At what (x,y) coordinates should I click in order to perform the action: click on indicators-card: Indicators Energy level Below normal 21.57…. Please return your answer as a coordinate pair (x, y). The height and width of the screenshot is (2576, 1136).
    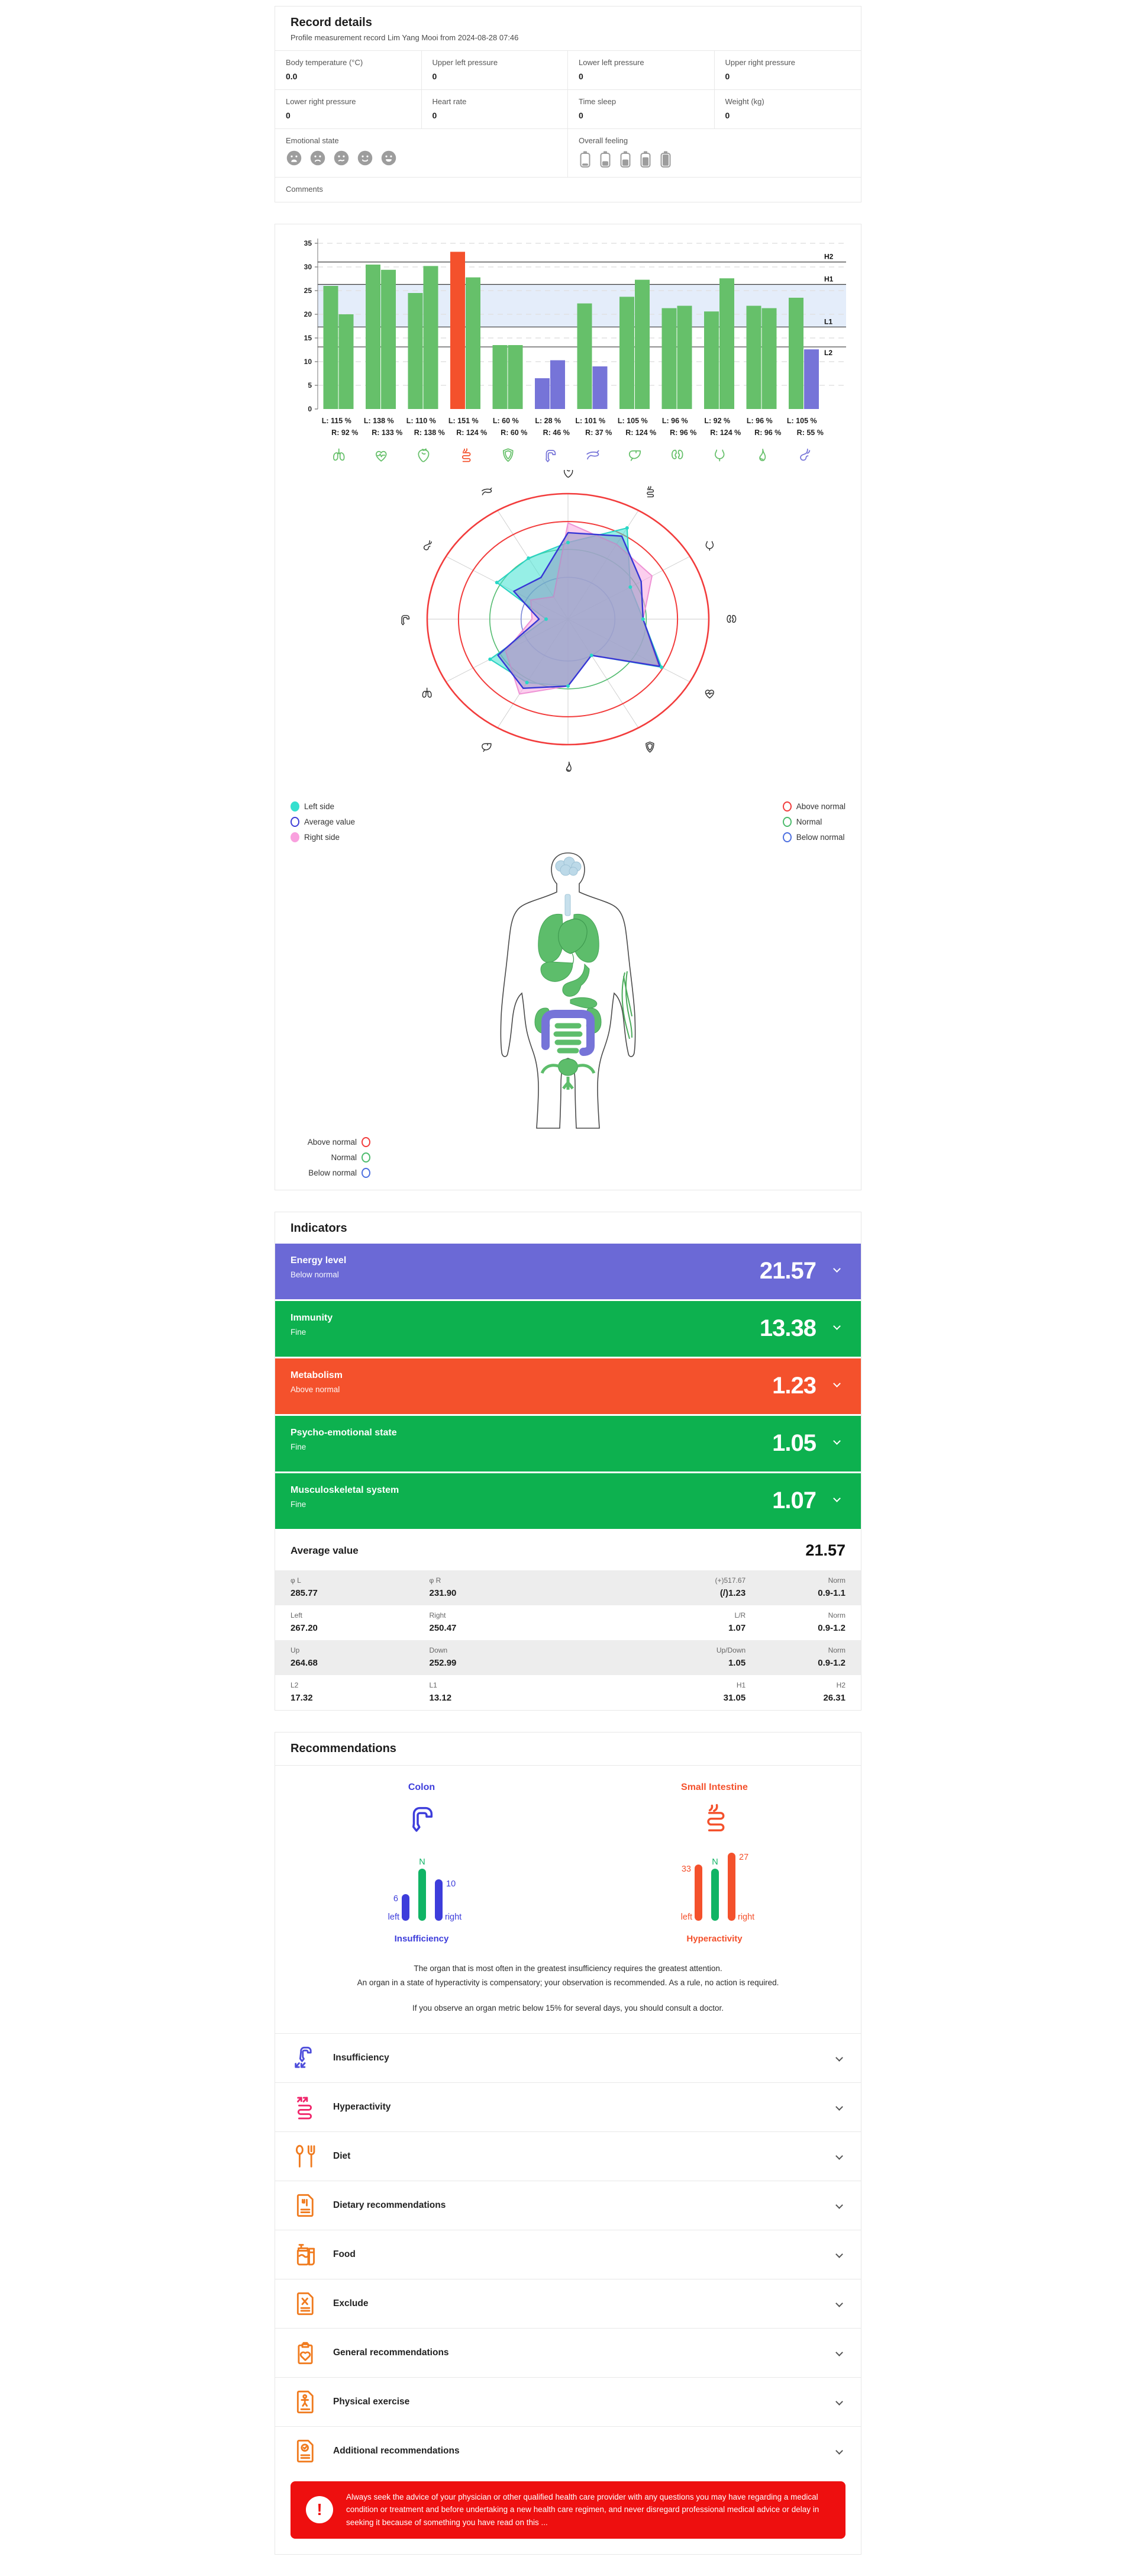
    Looking at the image, I should click on (568, 1461).